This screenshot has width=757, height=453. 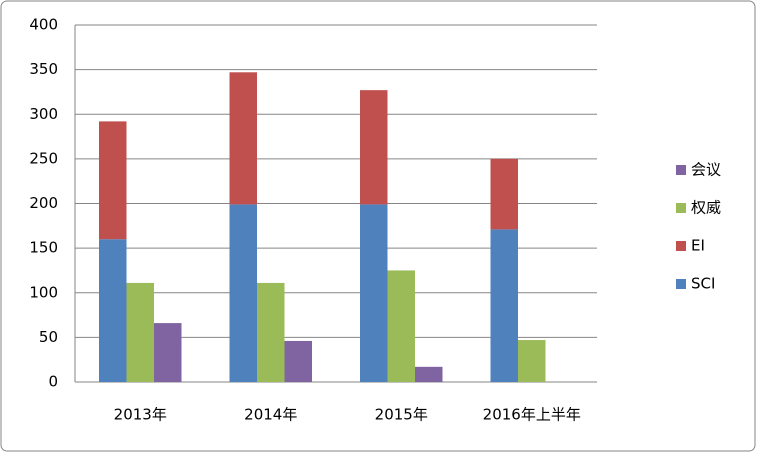 What do you see at coordinates (43, 25) in the screenshot?
I see `y-tick-label: 400` at bounding box center [43, 25].